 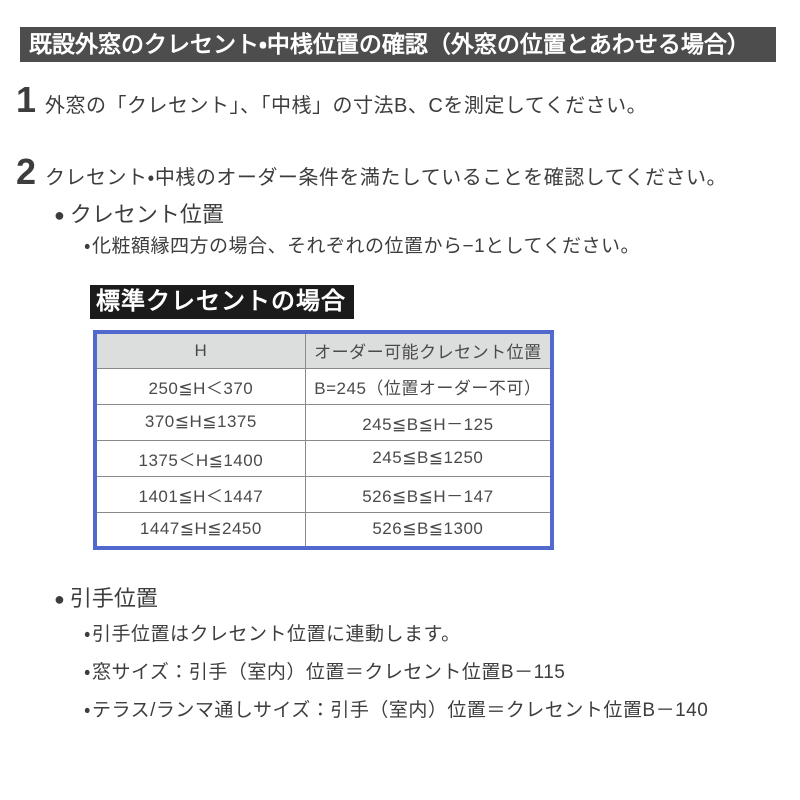 I want to click on crescent-position-note: 化粧額縁四方の場合、それぞれの位置から−1としてください。, so click(x=362, y=244).